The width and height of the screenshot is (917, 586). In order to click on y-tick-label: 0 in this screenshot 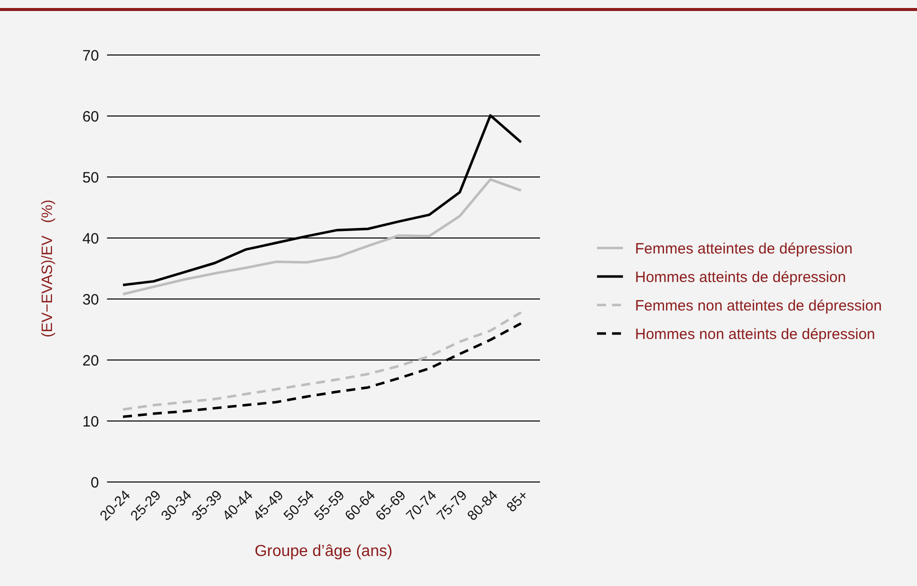, I will do `click(94, 483)`.